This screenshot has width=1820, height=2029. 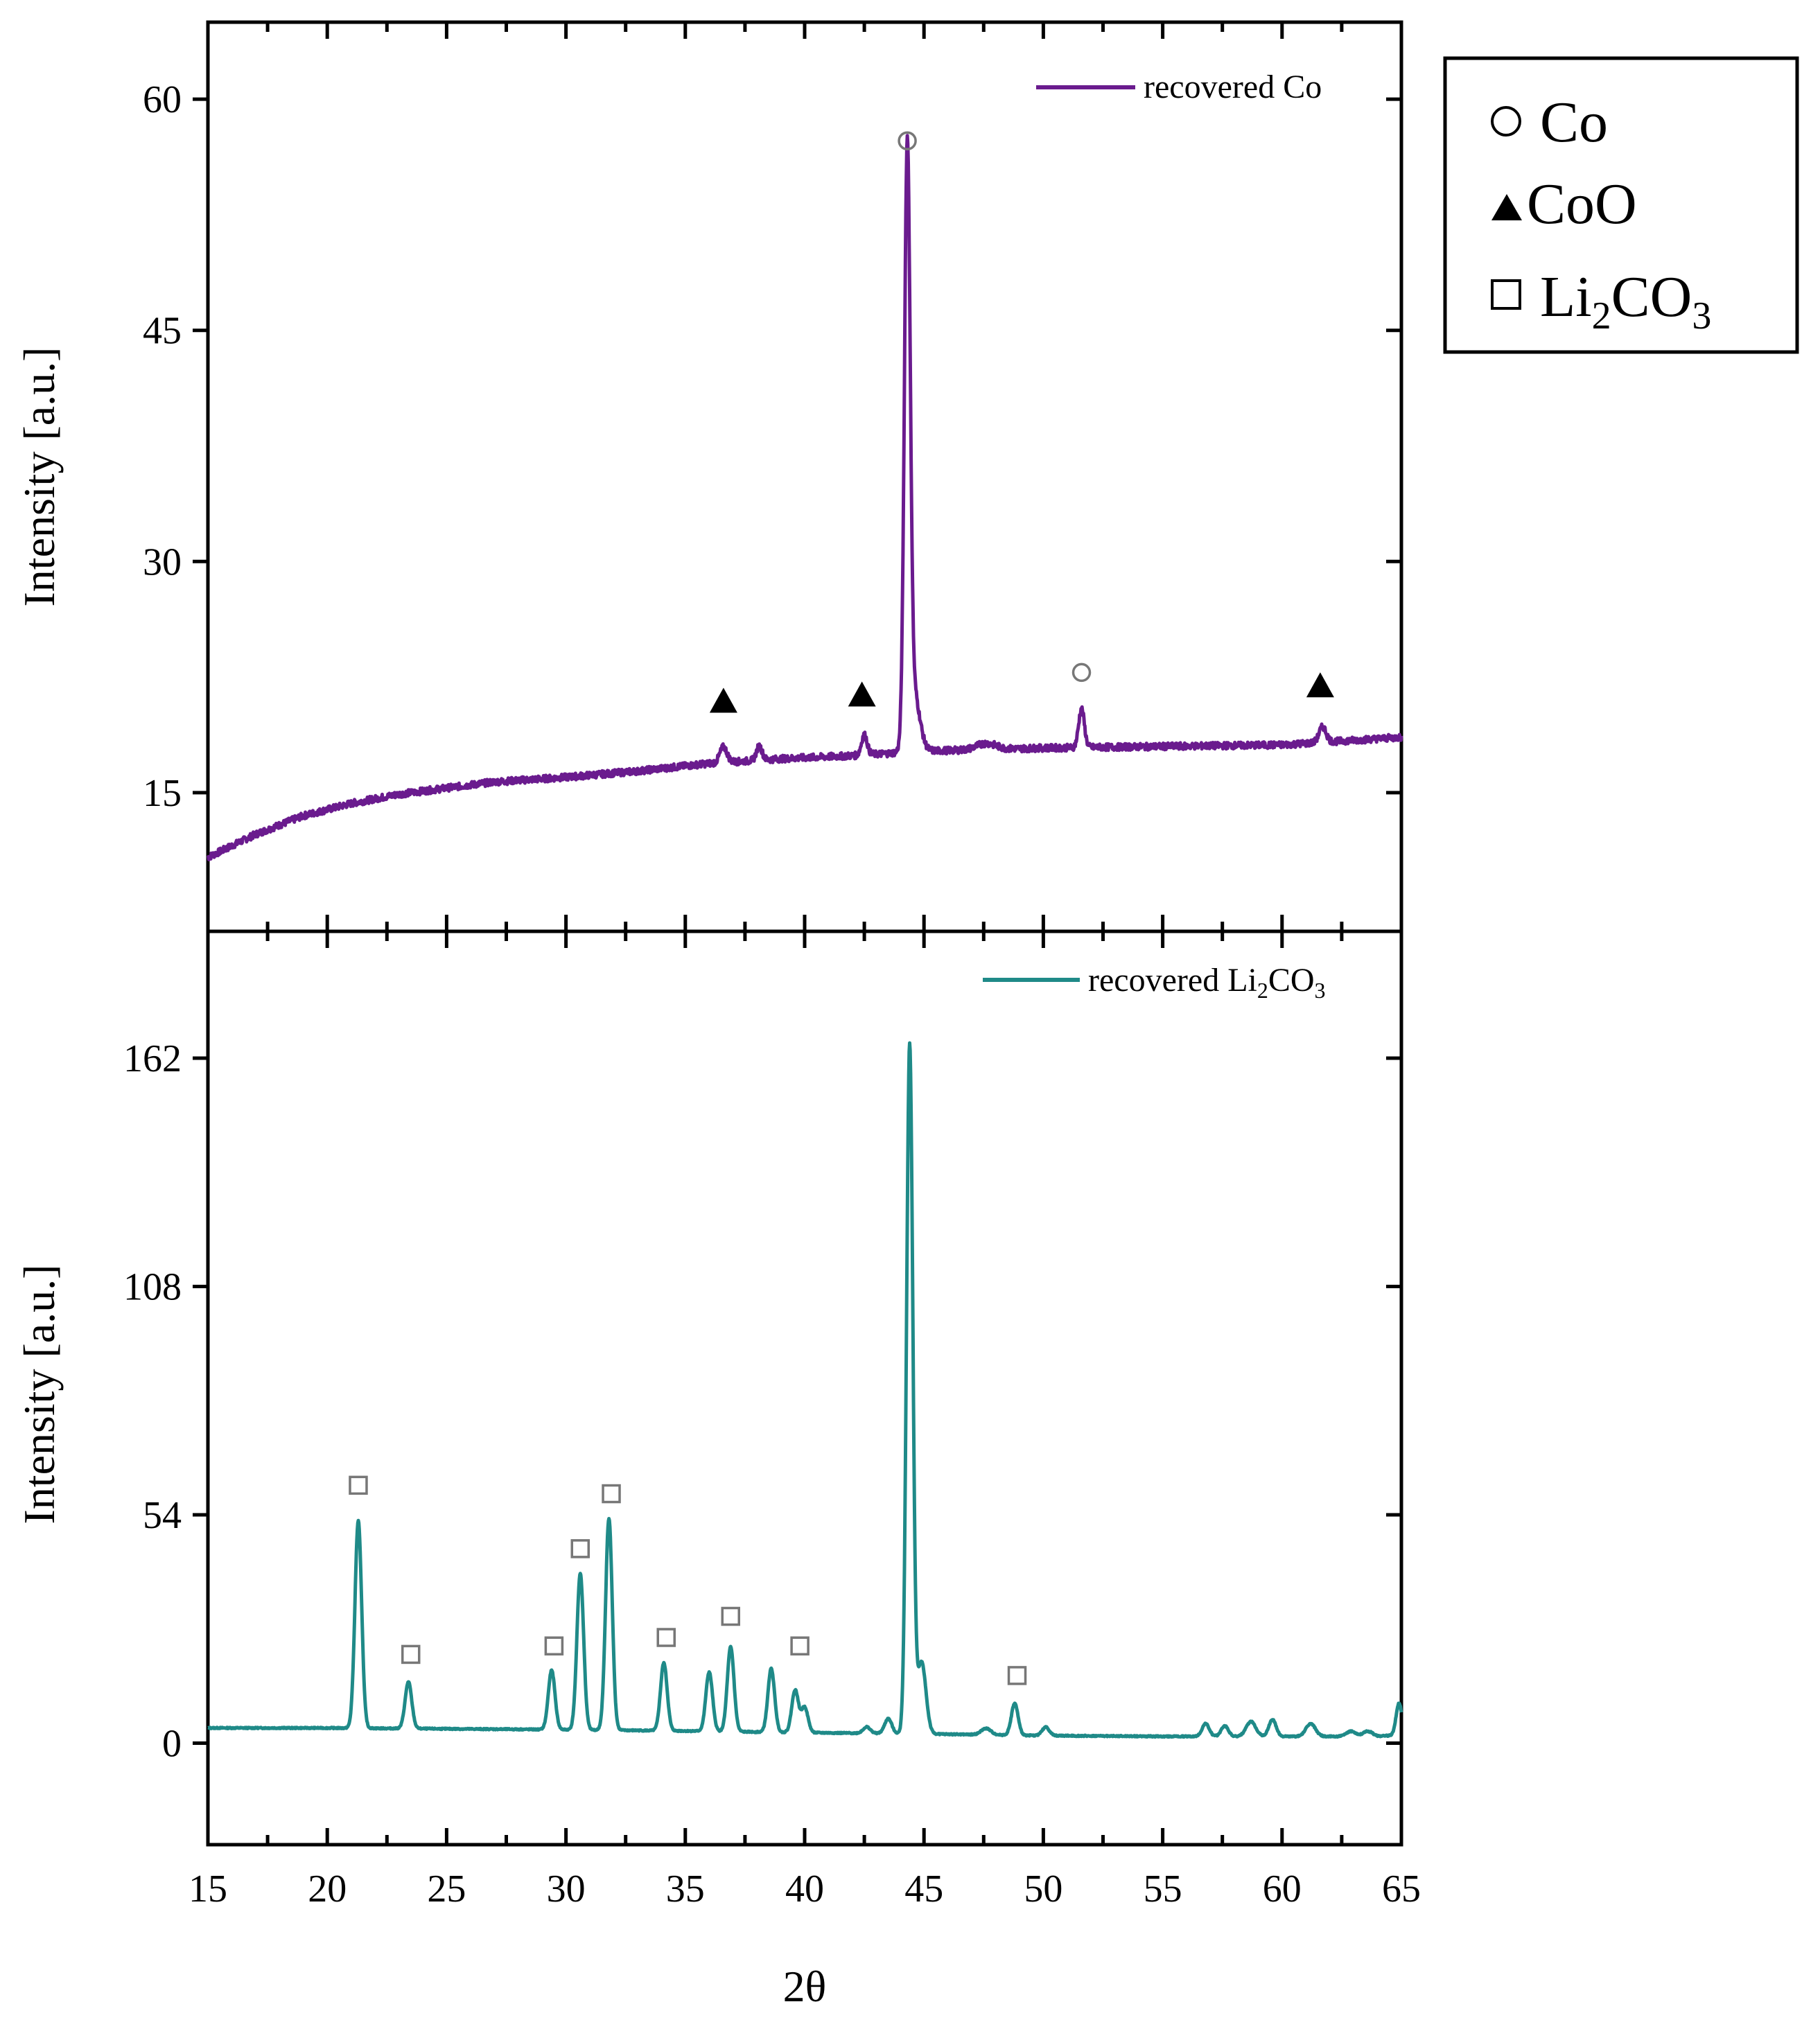 I want to click on top-legend-label: recovered Co, so click(x=1233, y=87).